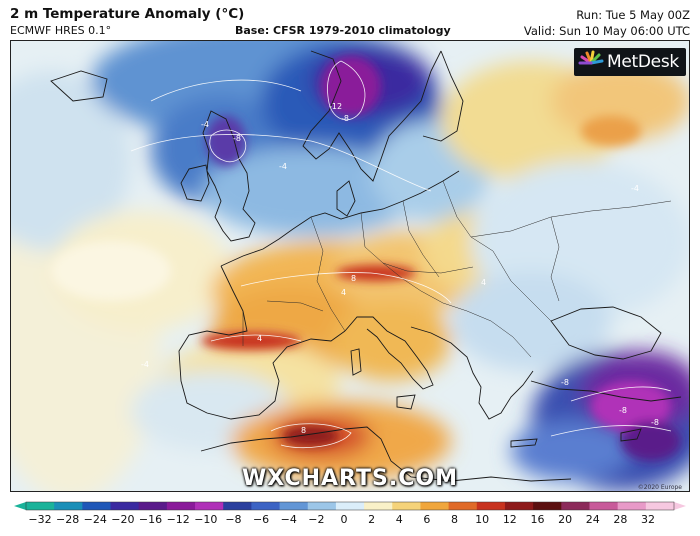  What do you see at coordinates (482, 519) in the screenshot?
I see `colorbar-tick-label: 10` at bounding box center [482, 519].